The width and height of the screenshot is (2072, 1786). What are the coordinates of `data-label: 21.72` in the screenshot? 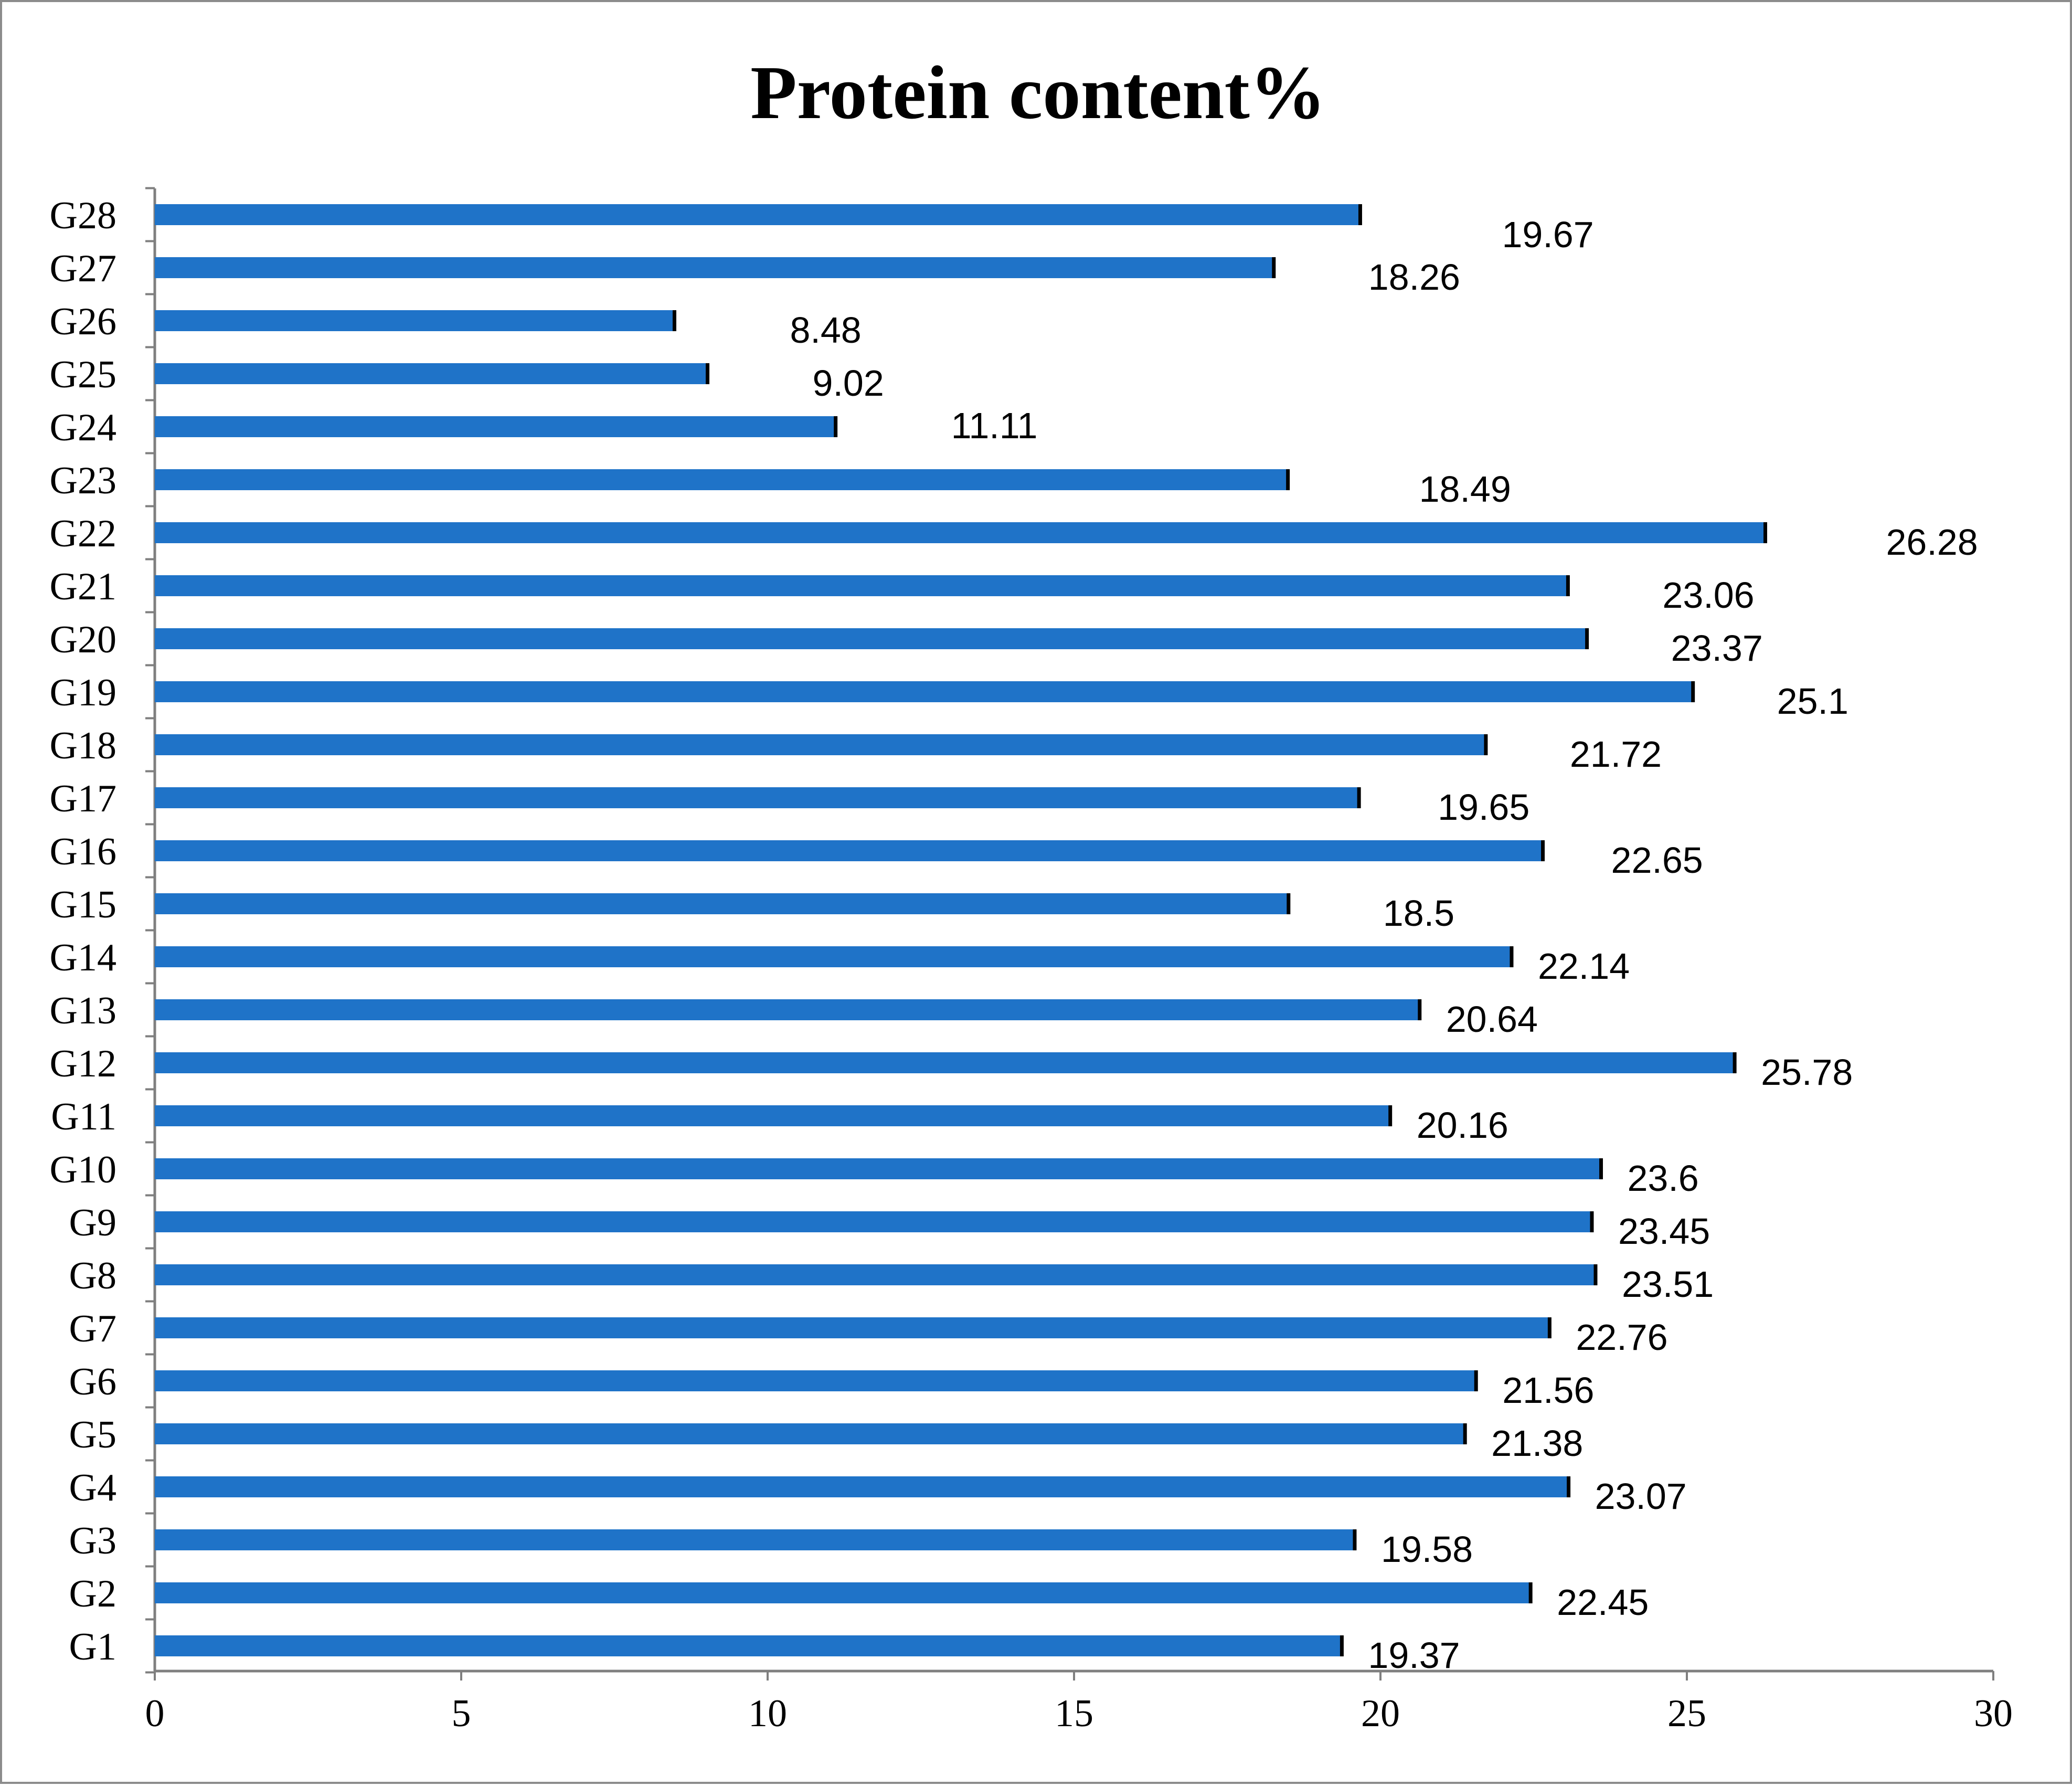 It's located at (1616, 755).